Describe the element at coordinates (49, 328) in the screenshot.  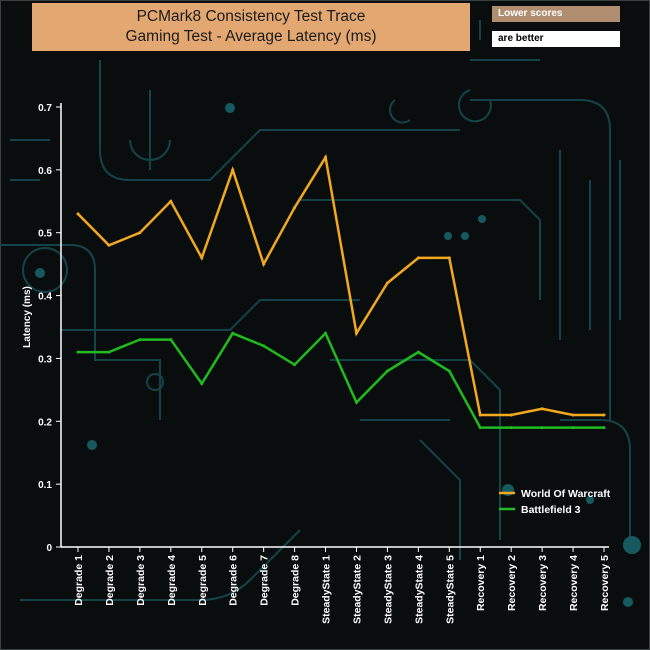
I see `y-axis-ticks: 0 0.1 0.2 0.3 0.4 0.5 0.6 0.7` at that location.